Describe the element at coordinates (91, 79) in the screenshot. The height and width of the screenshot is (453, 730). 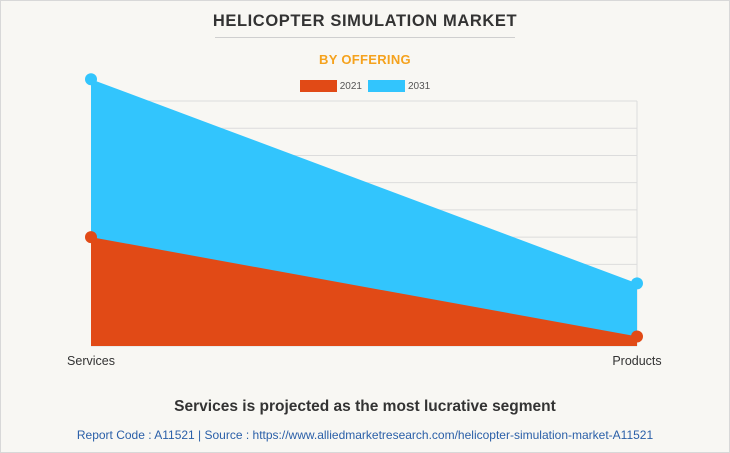
I see `point-2031-services` at that location.